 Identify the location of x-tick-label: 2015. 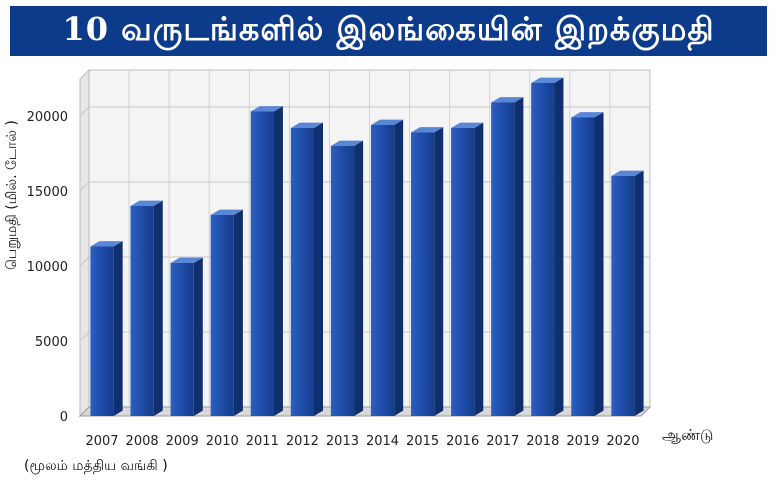
(422, 441).